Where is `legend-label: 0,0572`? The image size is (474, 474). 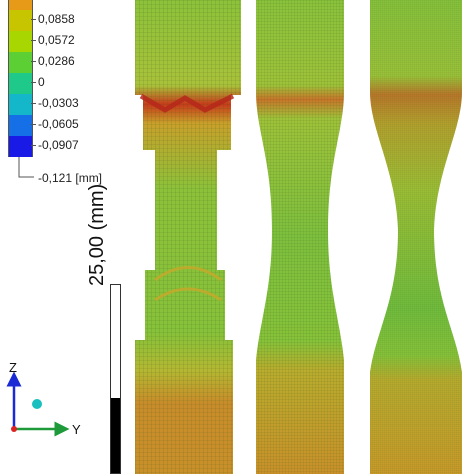 legend-label: 0,0572 is located at coordinates (56, 40).